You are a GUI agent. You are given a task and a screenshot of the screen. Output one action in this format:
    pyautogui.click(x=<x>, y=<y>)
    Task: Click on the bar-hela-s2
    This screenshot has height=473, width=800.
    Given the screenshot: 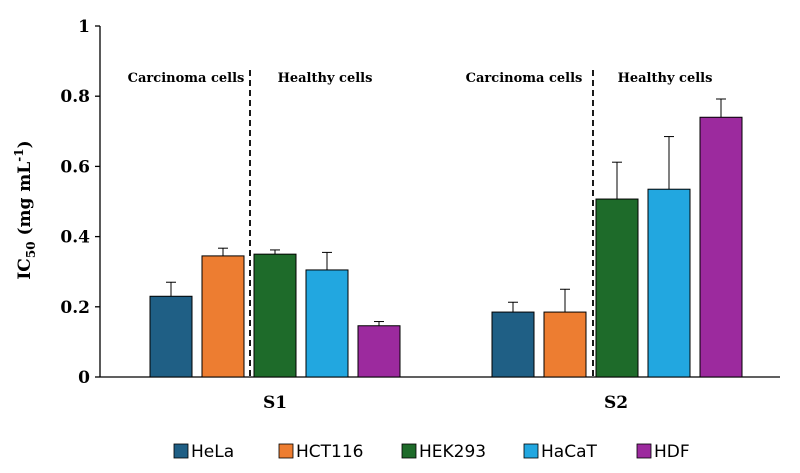 What is the action you would take?
    pyautogui.click(x=513, y=344)
    